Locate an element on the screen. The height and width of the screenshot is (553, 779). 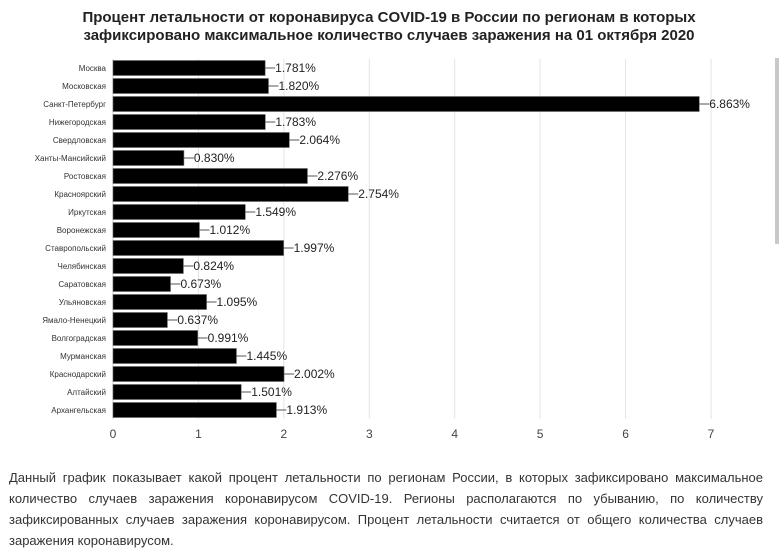
x-tick-label: 1 is located at coordinates (198, 434).